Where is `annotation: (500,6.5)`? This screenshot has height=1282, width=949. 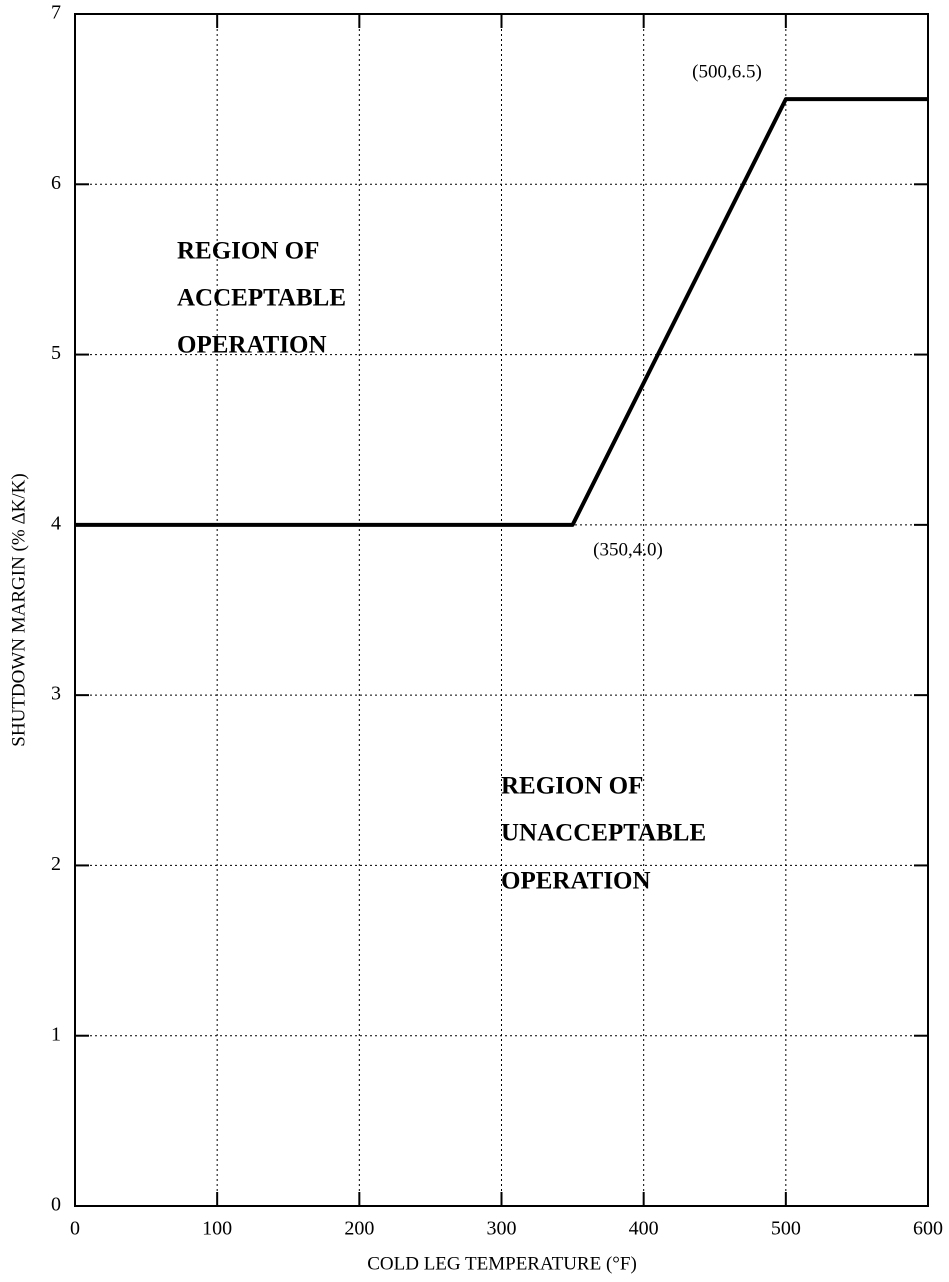 annotation: (500,6.5) is located at coordinates (727, 71).